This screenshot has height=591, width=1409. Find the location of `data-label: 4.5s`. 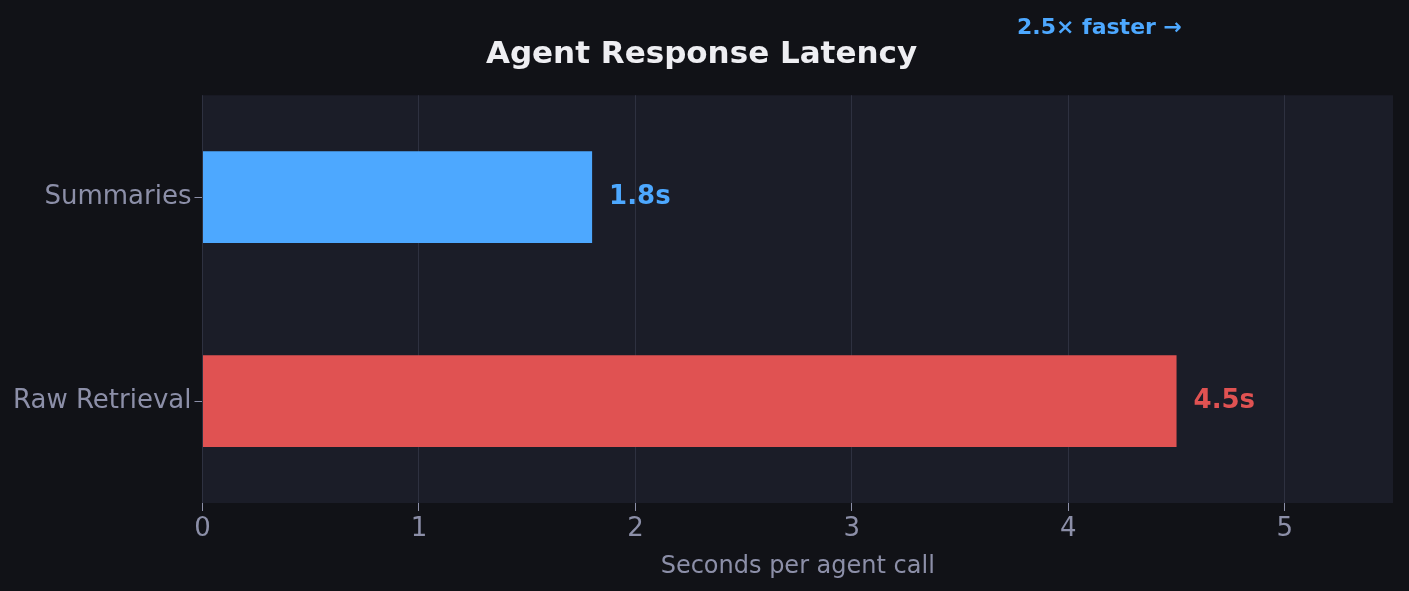

data-label: 4.5s is located at coordinates (1224, 398).